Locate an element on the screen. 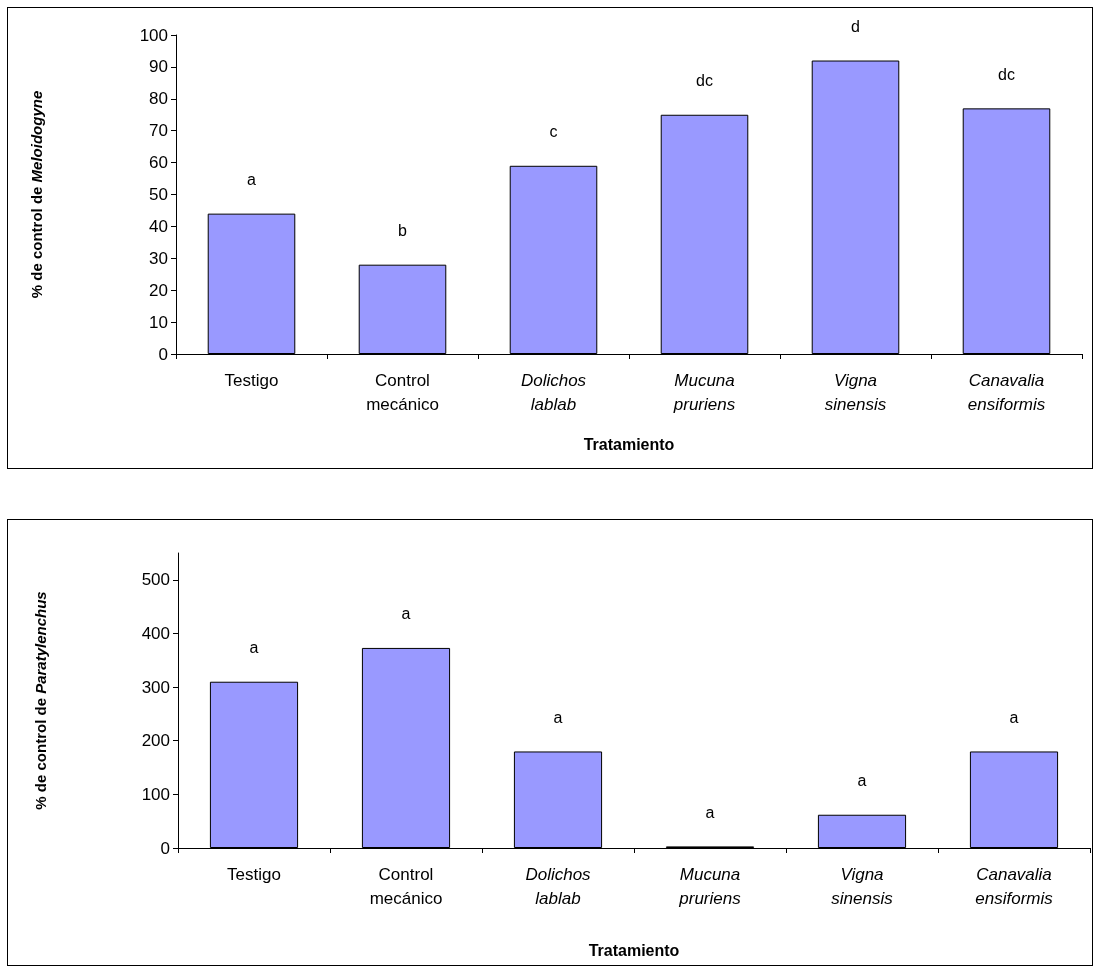 The height and width of the screenshot is (972, 1099). y-tick-label: 300 is located at coordinates (155, 687).